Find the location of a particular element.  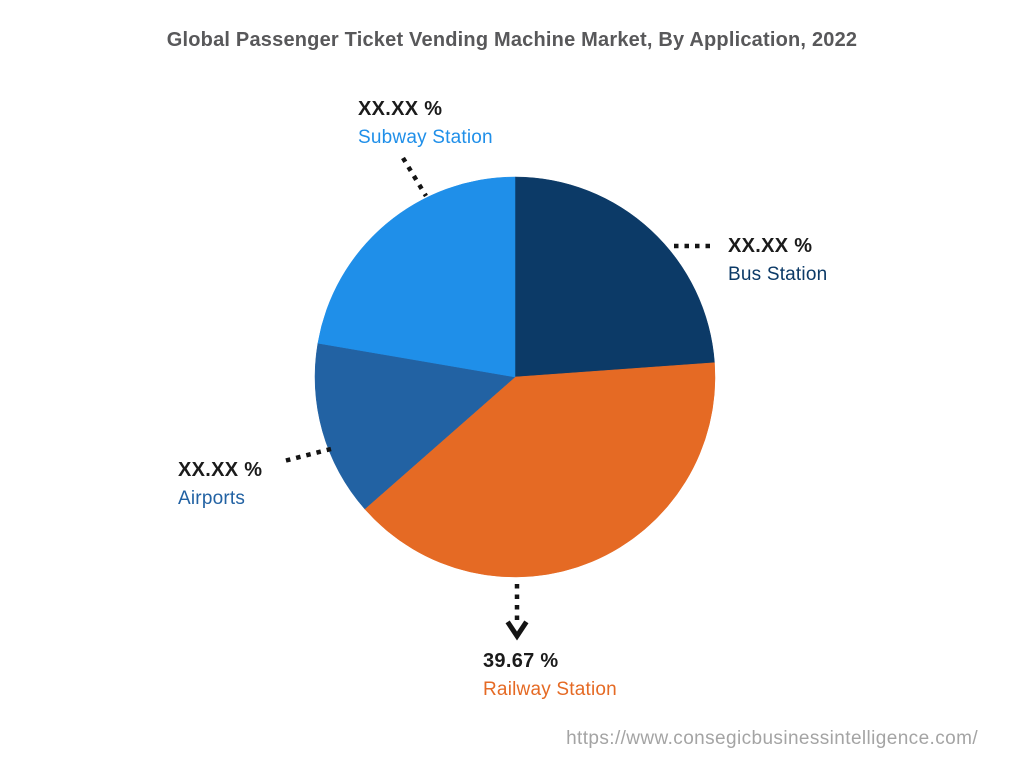

pie-slice-airports is located at coordinates (415, 426).